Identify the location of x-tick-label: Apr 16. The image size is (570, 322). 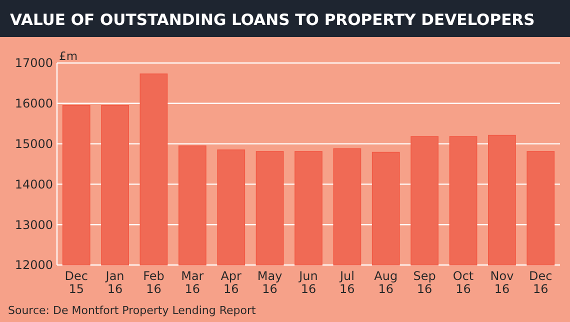
(231, 282).